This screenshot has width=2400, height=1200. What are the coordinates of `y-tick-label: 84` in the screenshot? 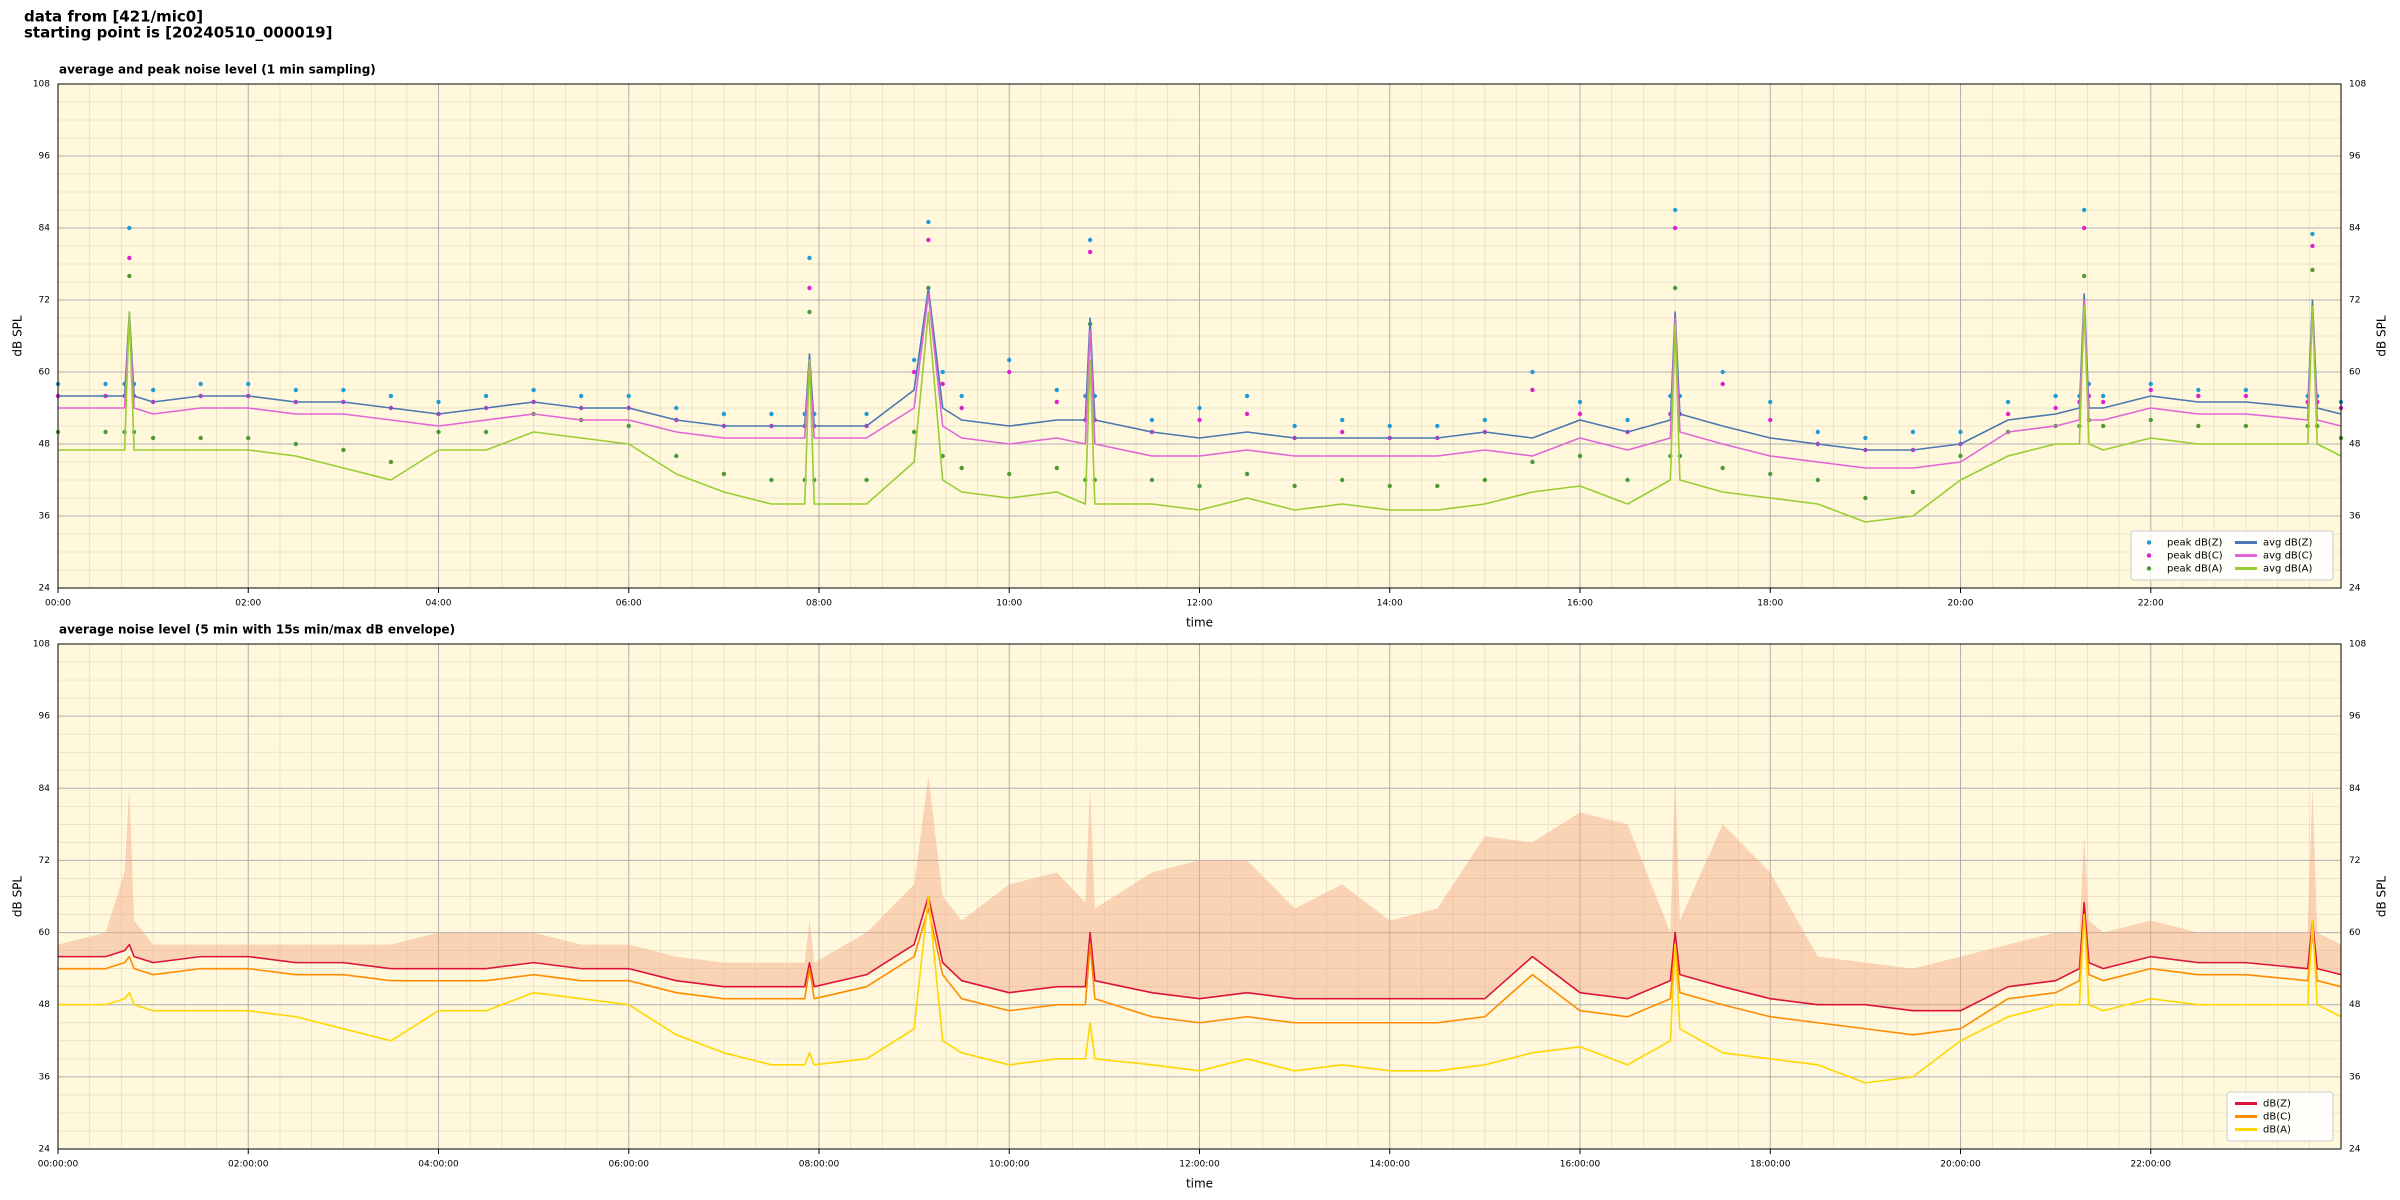 It's located at (45, 229).